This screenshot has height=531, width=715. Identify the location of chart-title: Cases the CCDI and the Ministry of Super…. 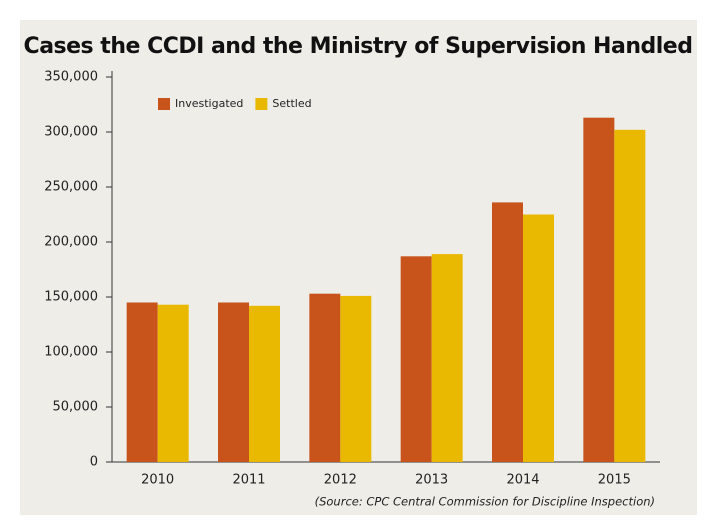
(358, 46).